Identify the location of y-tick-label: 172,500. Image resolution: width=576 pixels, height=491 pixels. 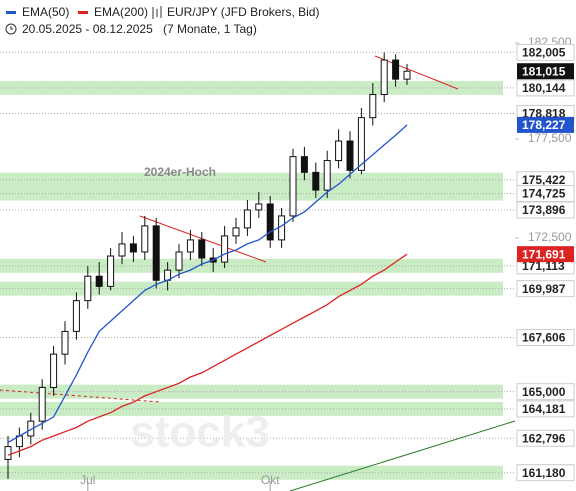
(550, 237).